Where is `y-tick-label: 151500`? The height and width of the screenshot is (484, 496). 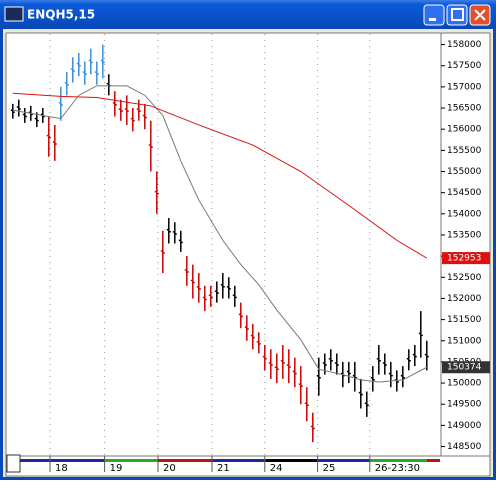 y-tick-label: 151500 is located at coordinates (464, 320).